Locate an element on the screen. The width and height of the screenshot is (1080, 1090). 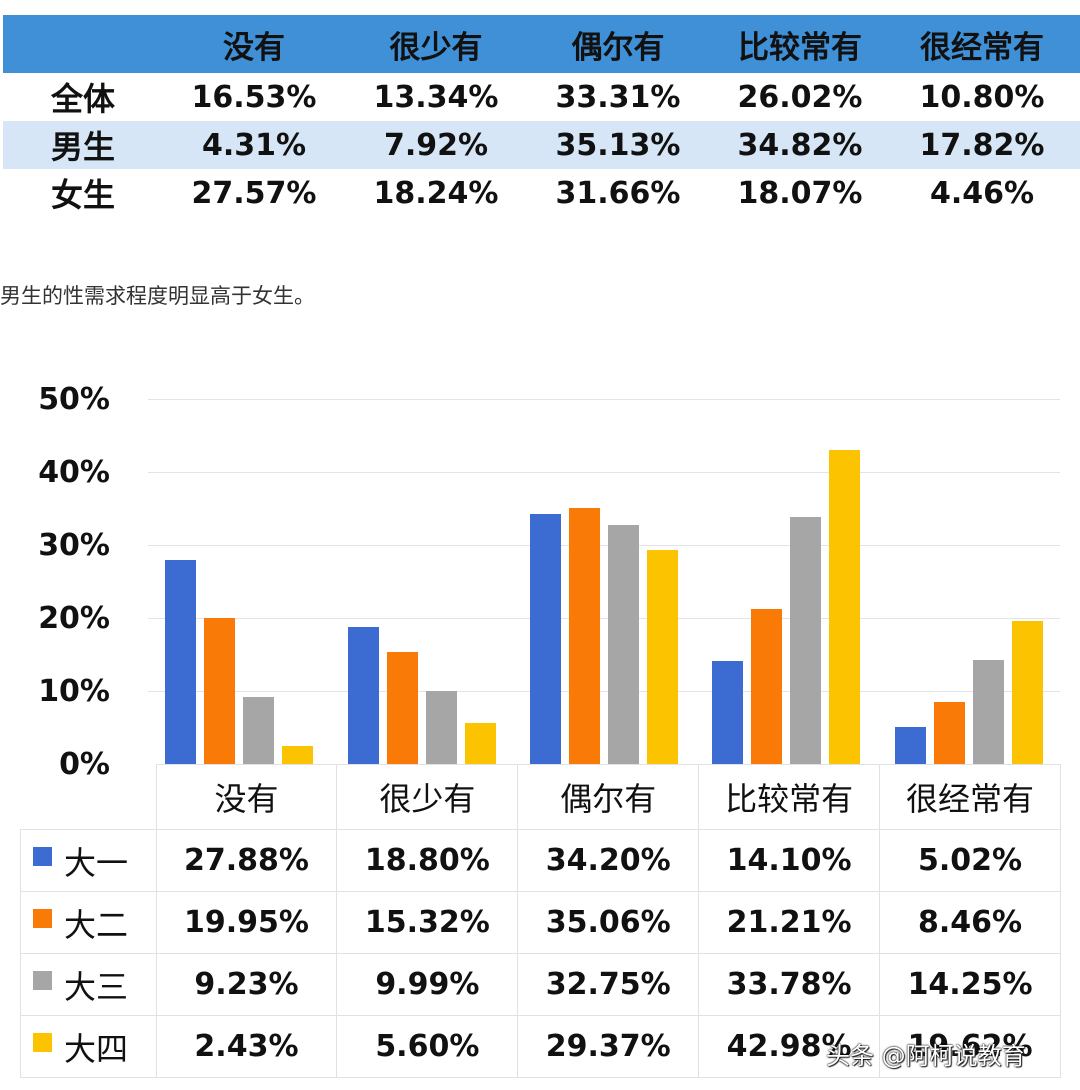
category-label: 很少有 is located at coordinates (427, 797).